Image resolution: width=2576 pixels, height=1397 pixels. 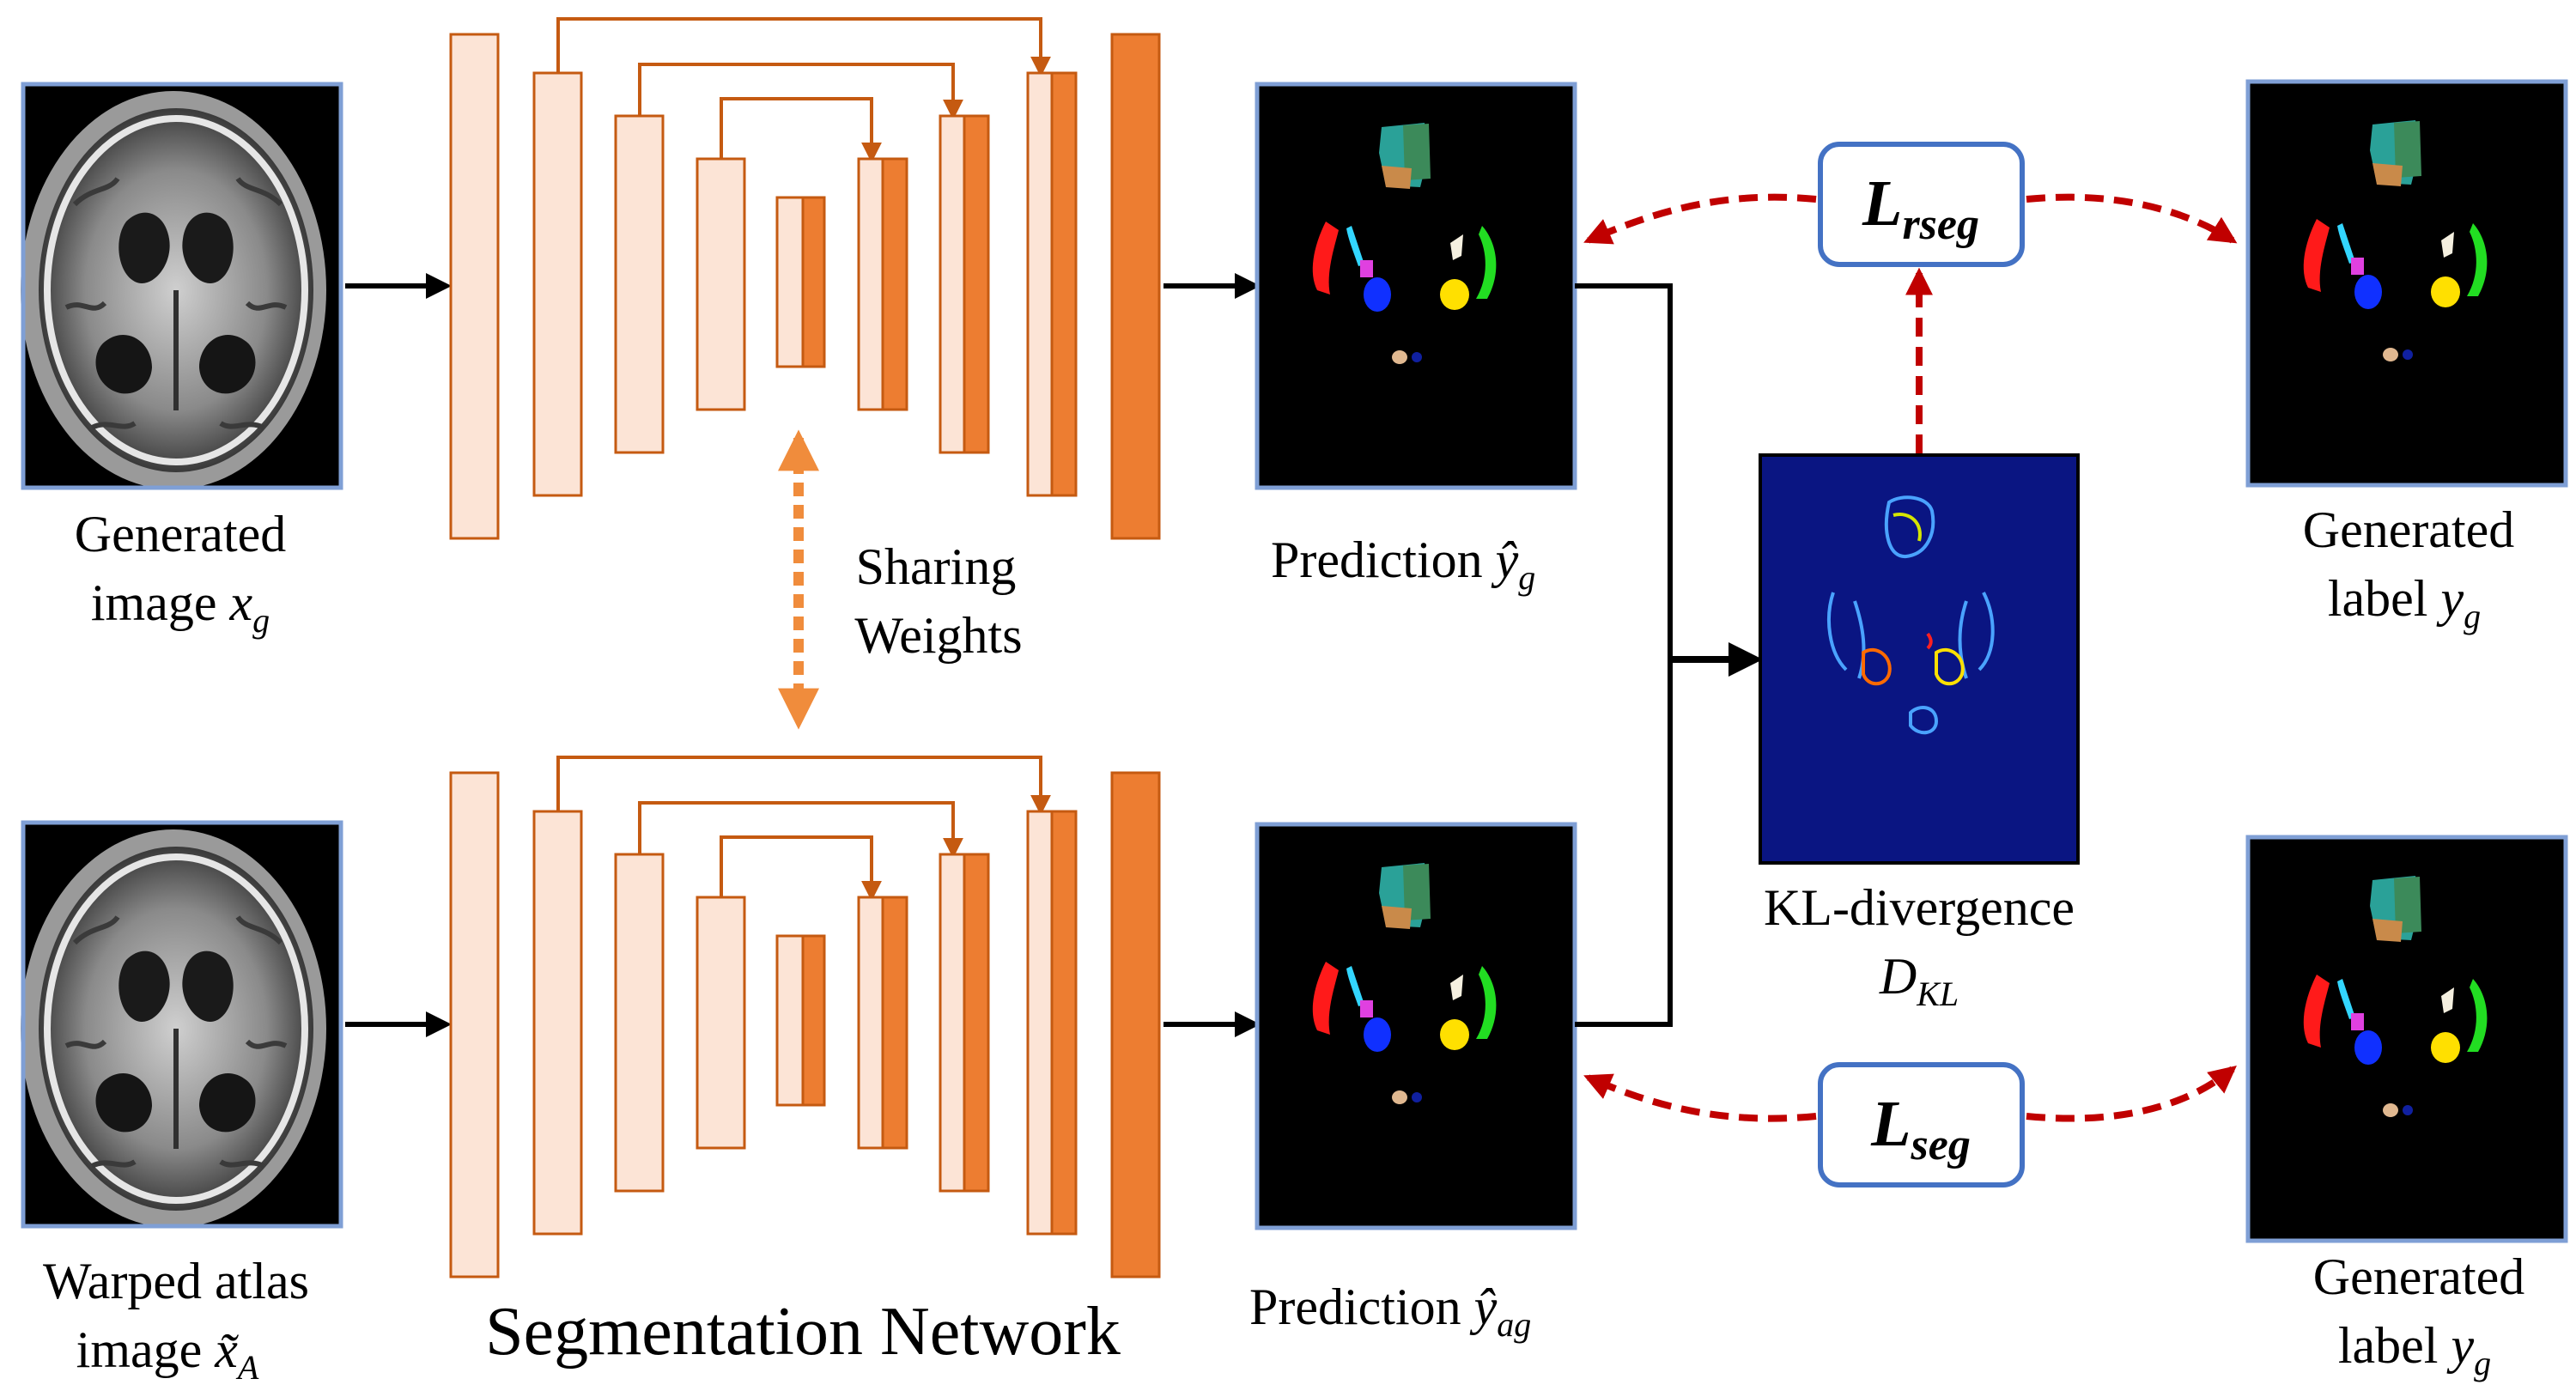 What do you see at coordinates (1624, 655) in the screenshot?
I see `kl-connector` at bounding box center [1624, 655].